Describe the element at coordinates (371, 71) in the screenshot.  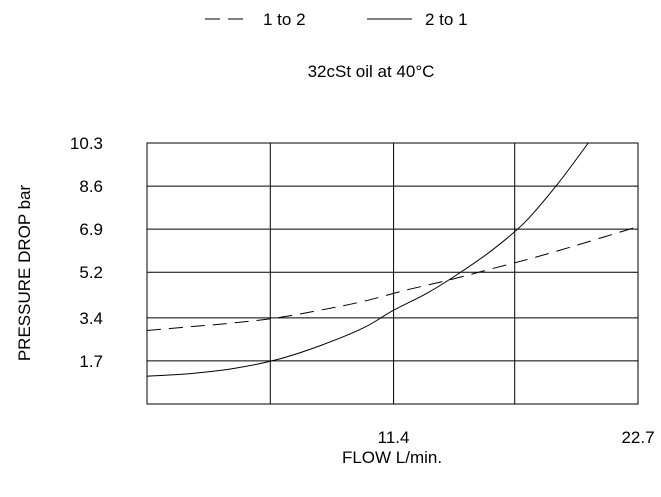
I see `chart-subtitle: 32cSt oil at 40°C` at that location.